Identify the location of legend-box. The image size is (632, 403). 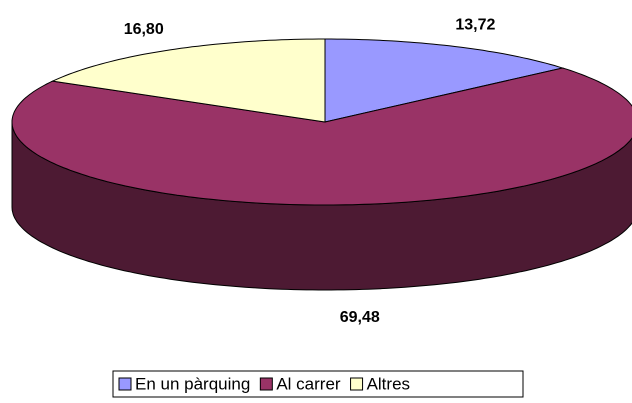
(318, 384).